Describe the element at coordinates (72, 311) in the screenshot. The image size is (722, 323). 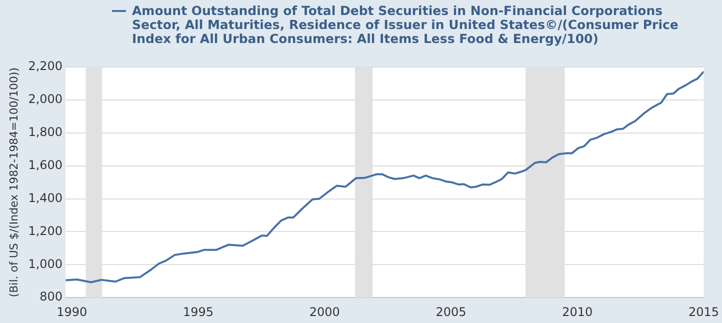
I see `x-tick-label: 1990` at that location.